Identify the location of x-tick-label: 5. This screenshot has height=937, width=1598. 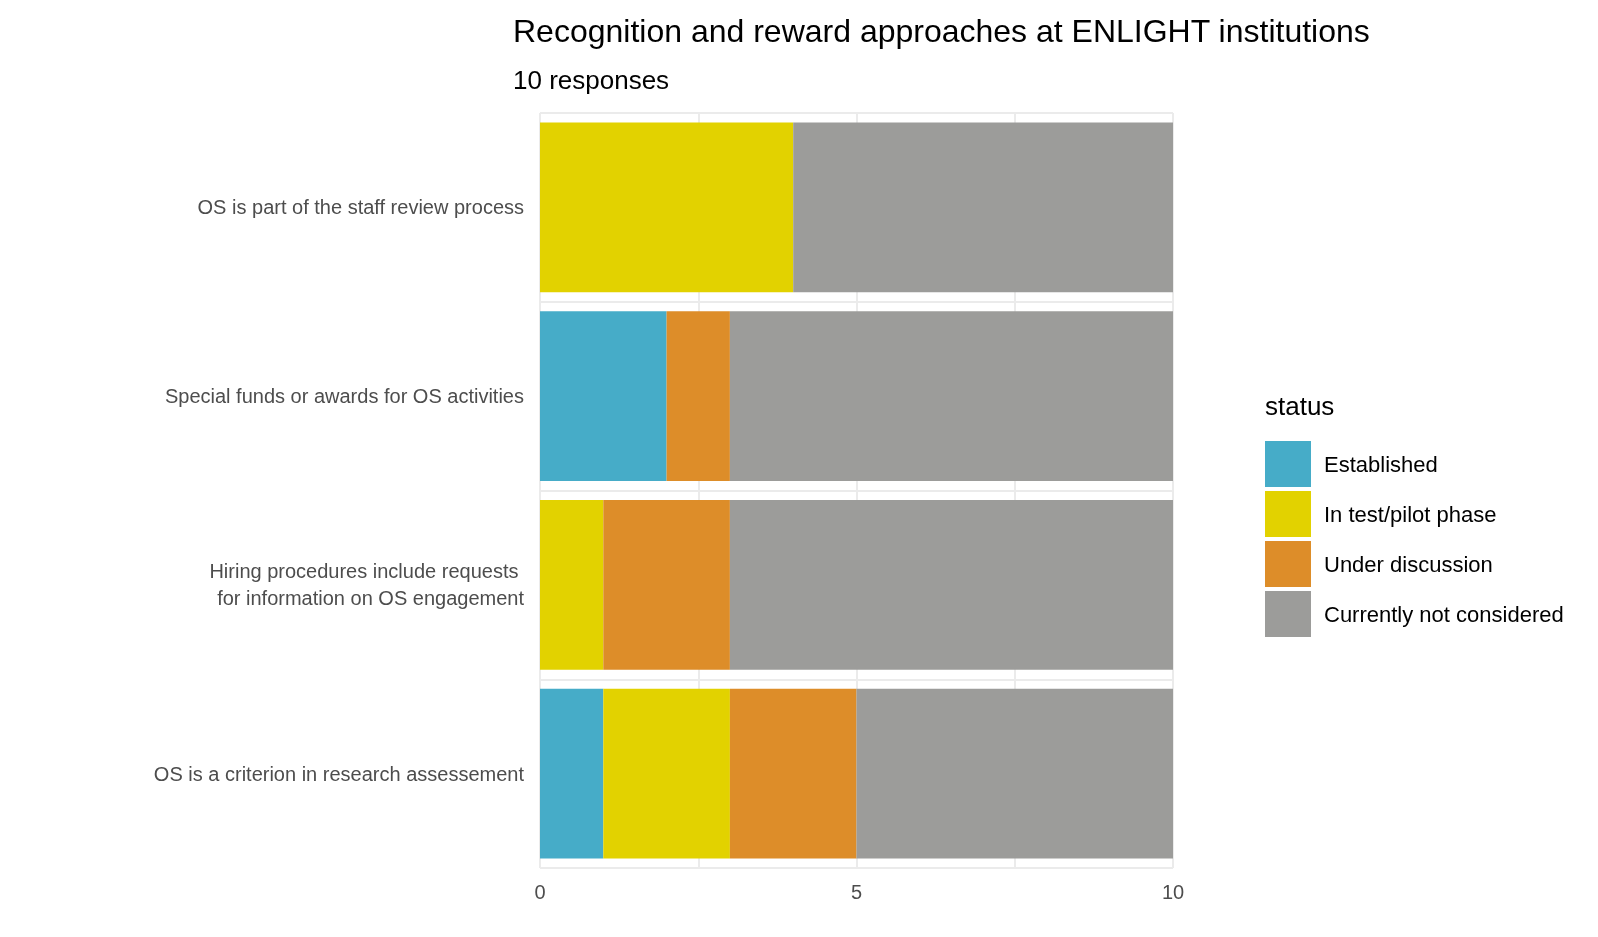
(856, 892).